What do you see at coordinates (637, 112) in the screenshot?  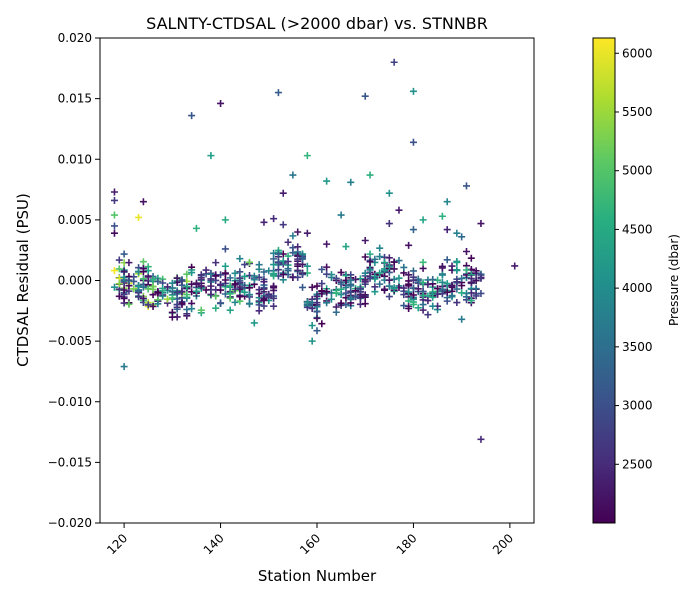 I see `colorbar-tick-label: 5500` at bounding box center [637, 112].